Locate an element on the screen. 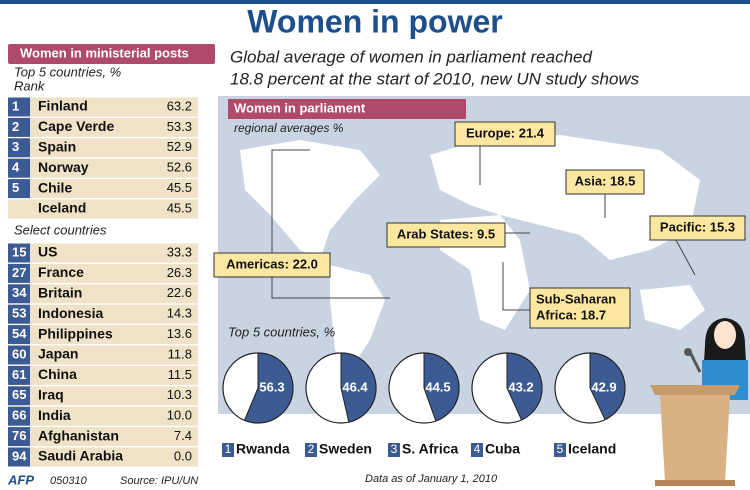  rank: 4 is located at coordinates (16, 167).